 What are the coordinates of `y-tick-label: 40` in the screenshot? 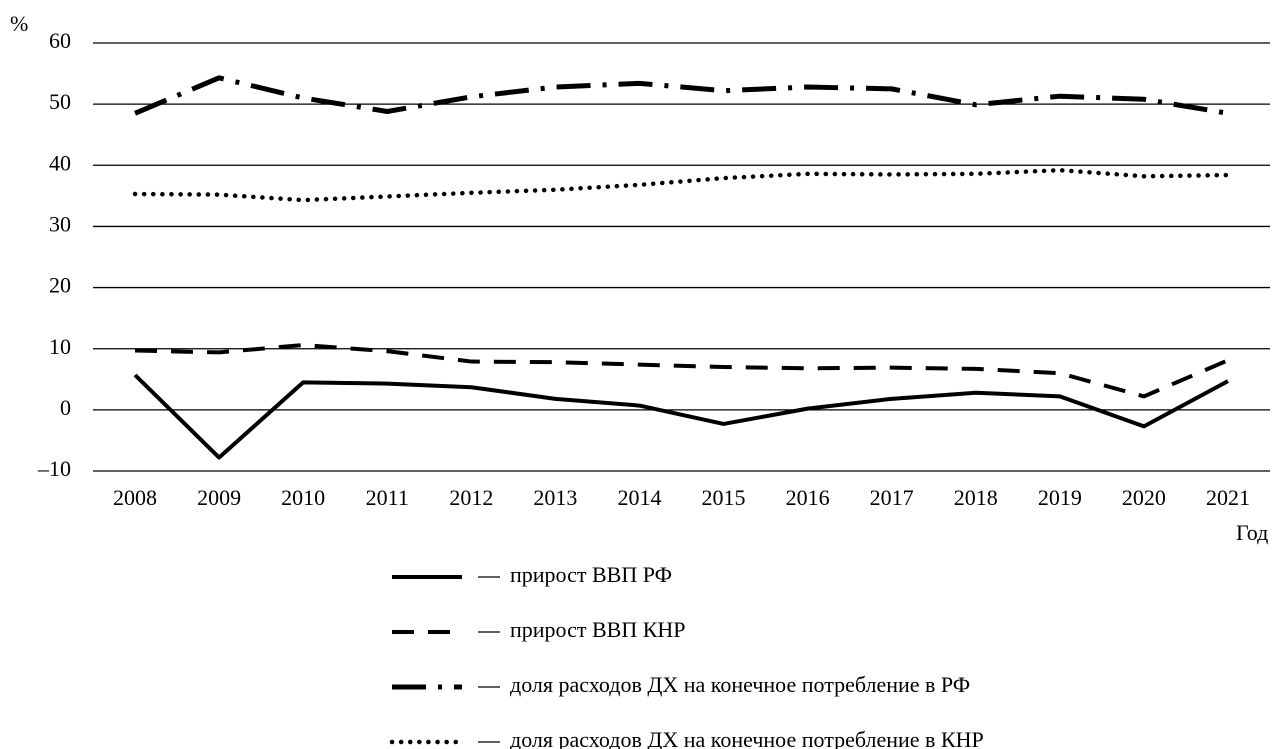 It's located at (60, 162).